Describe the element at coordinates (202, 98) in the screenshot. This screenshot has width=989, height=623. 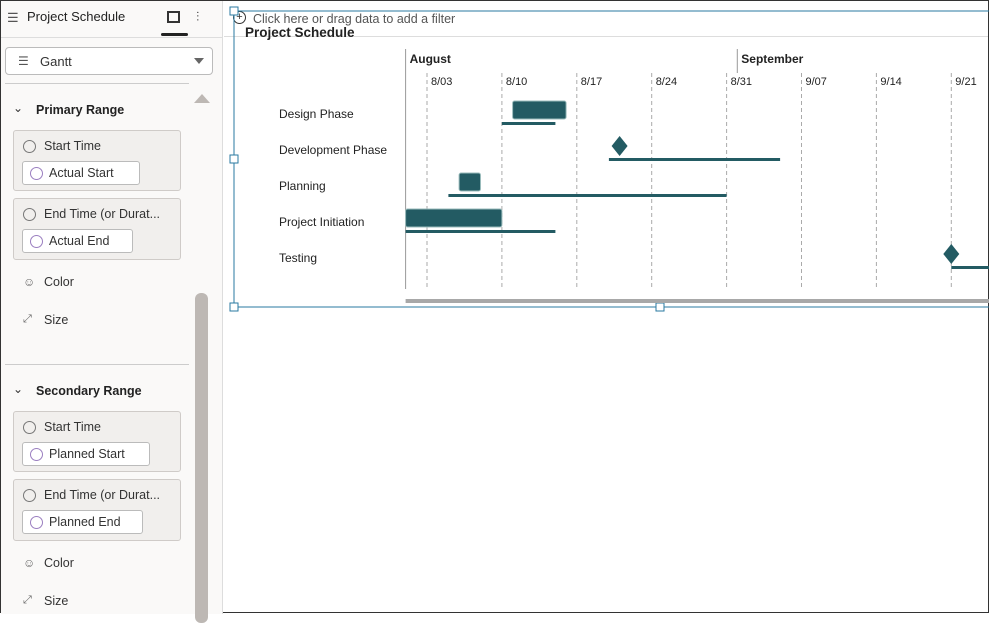
I see `scroll-up-icon` at that location.